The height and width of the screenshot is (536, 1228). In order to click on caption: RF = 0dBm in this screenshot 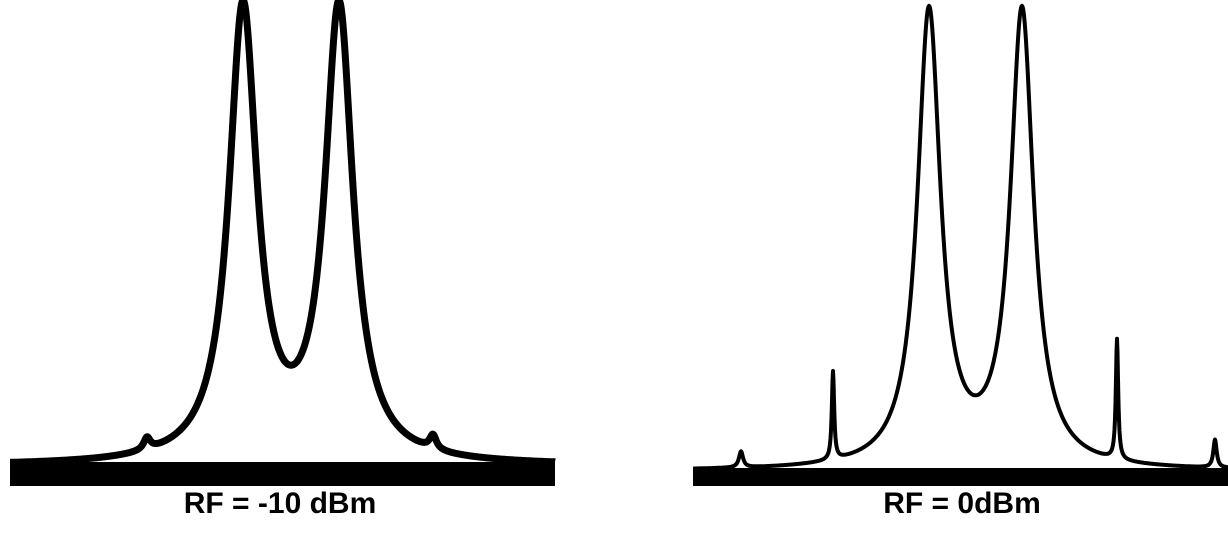, I will do `click(962, 503)`.